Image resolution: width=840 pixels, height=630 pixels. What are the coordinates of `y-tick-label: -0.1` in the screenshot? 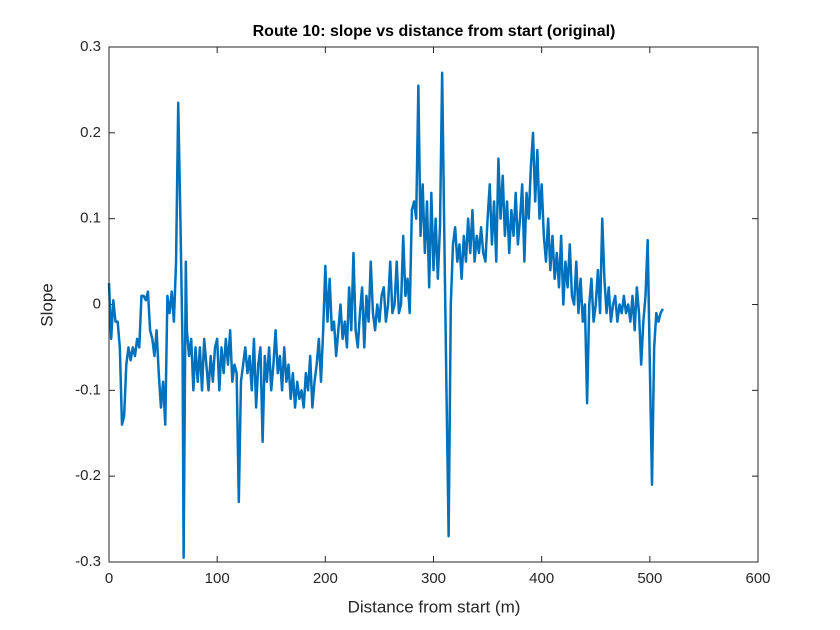 It's located at (88, 389).